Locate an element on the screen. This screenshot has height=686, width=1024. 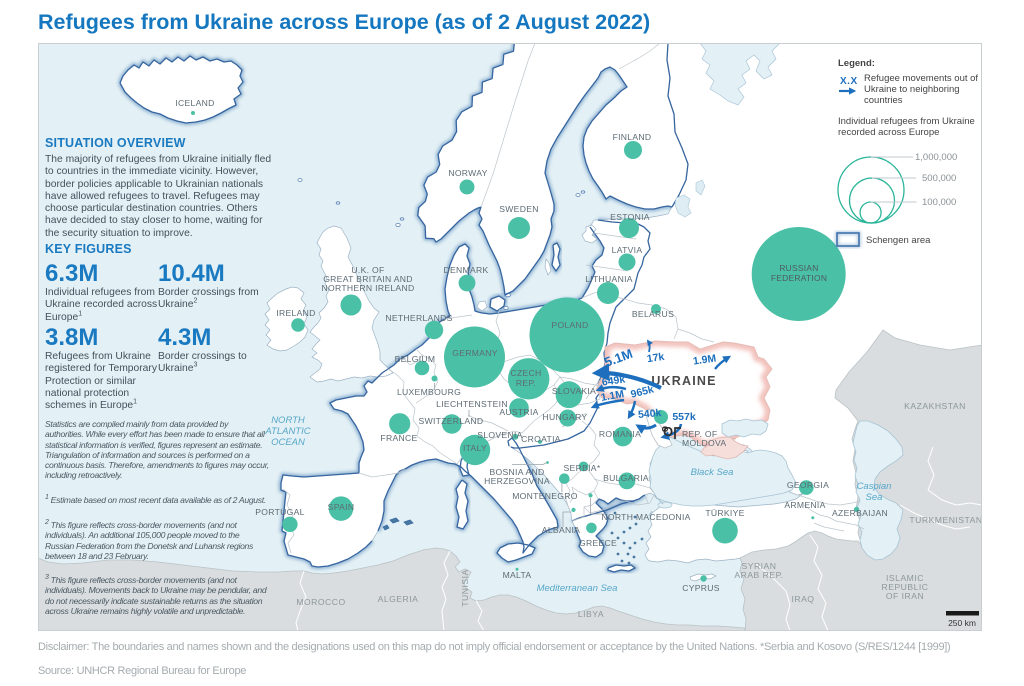
svg-text: FRANCE is located at coordinates (398, 438).